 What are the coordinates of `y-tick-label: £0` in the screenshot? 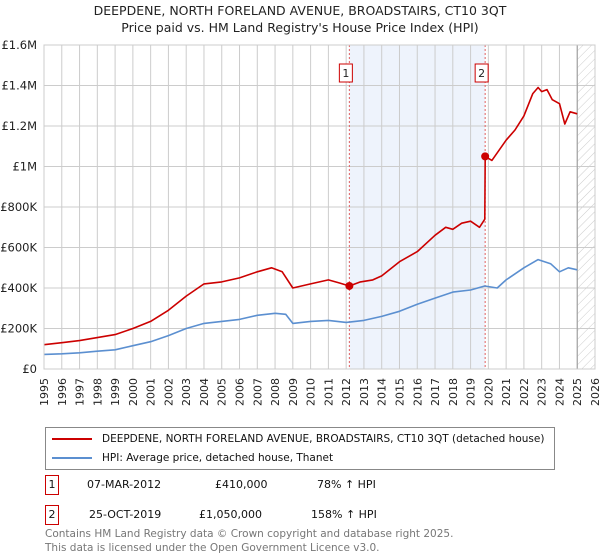 It's located at (29, 369).